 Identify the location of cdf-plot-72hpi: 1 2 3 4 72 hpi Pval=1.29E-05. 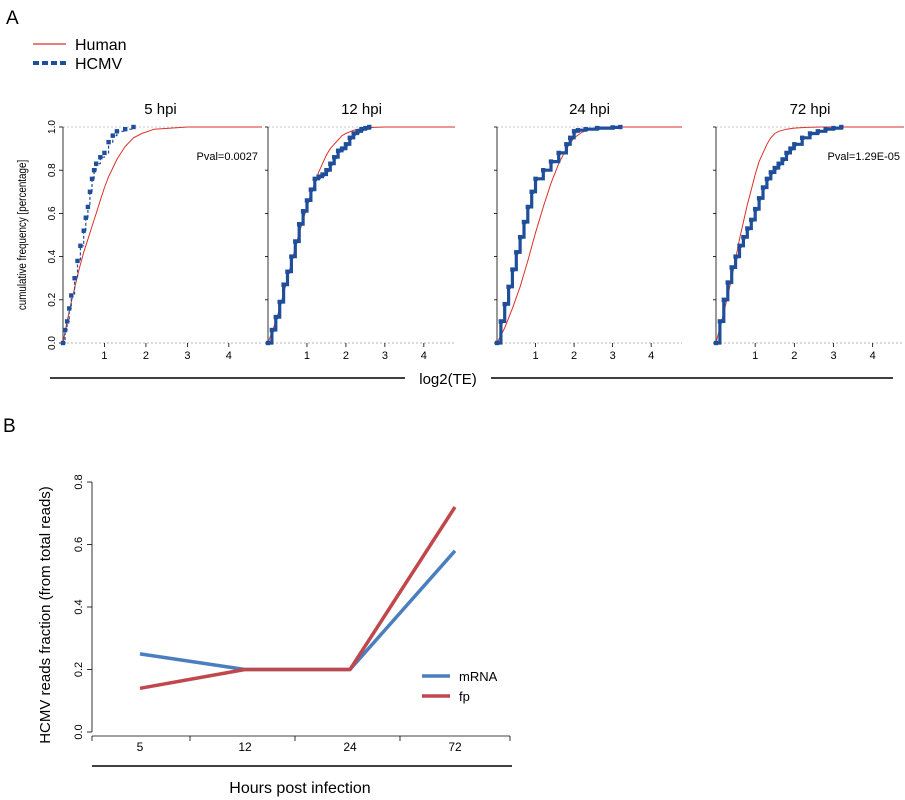
(808, 231).